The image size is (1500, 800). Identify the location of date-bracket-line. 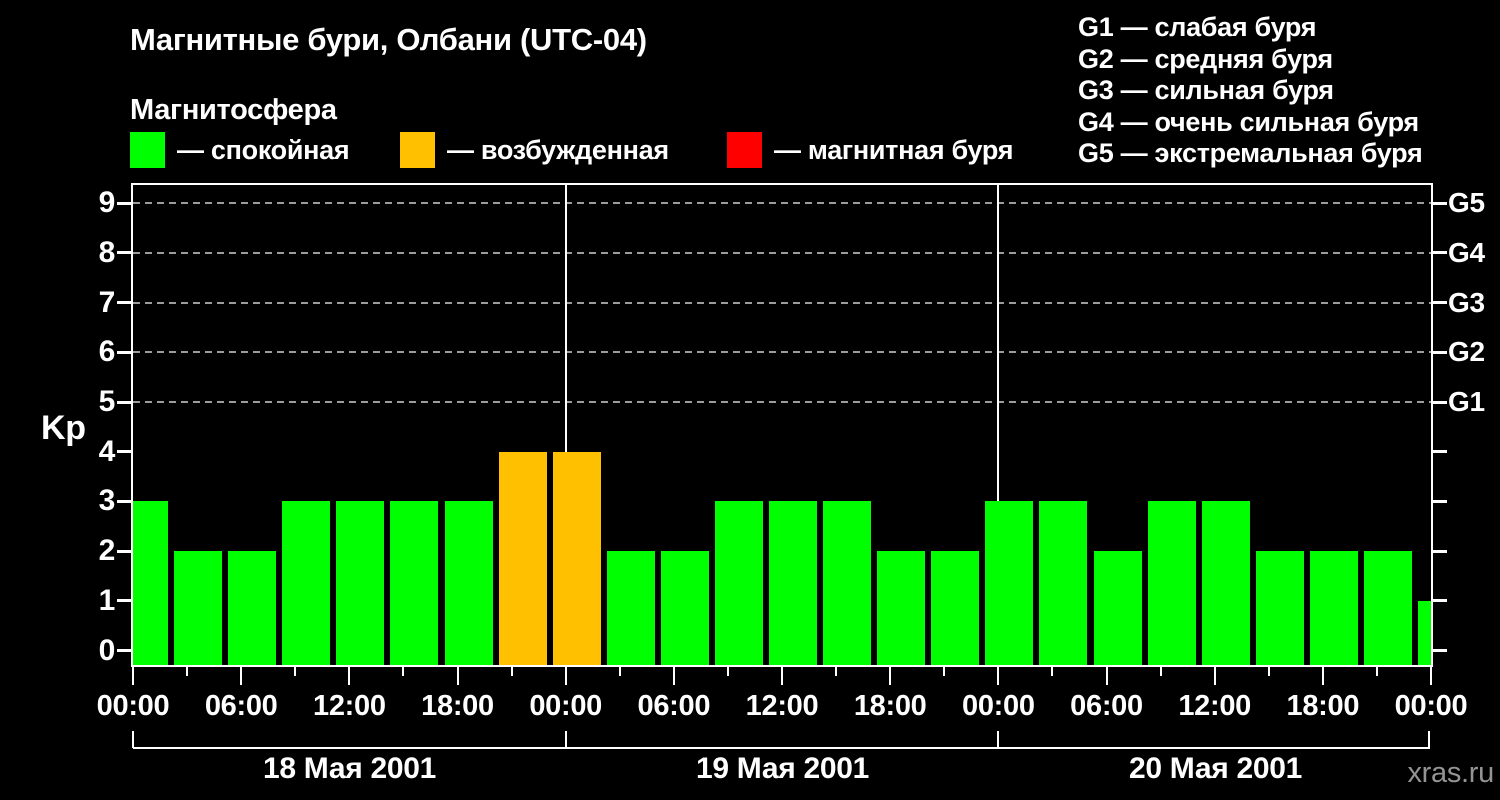
(781, 748).